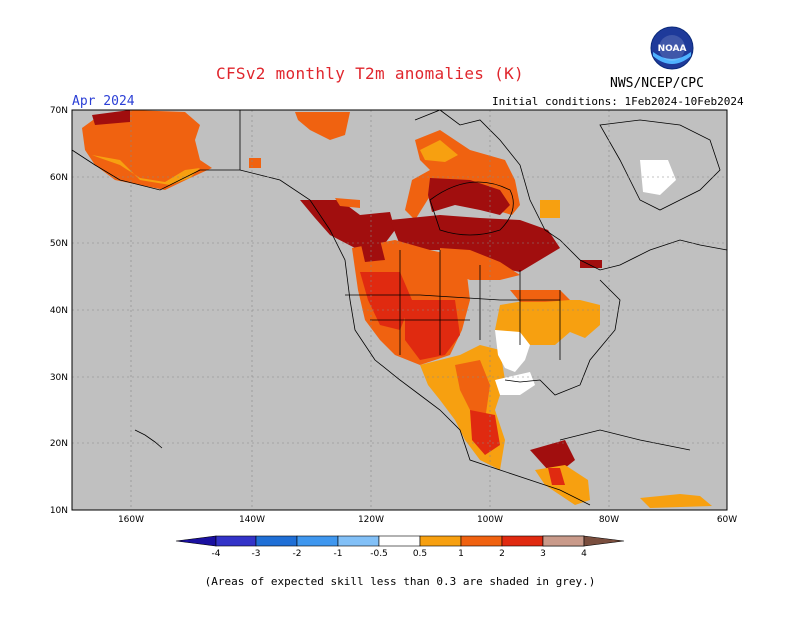  I want to click on colorbar-label: -4, so click(216, 554).